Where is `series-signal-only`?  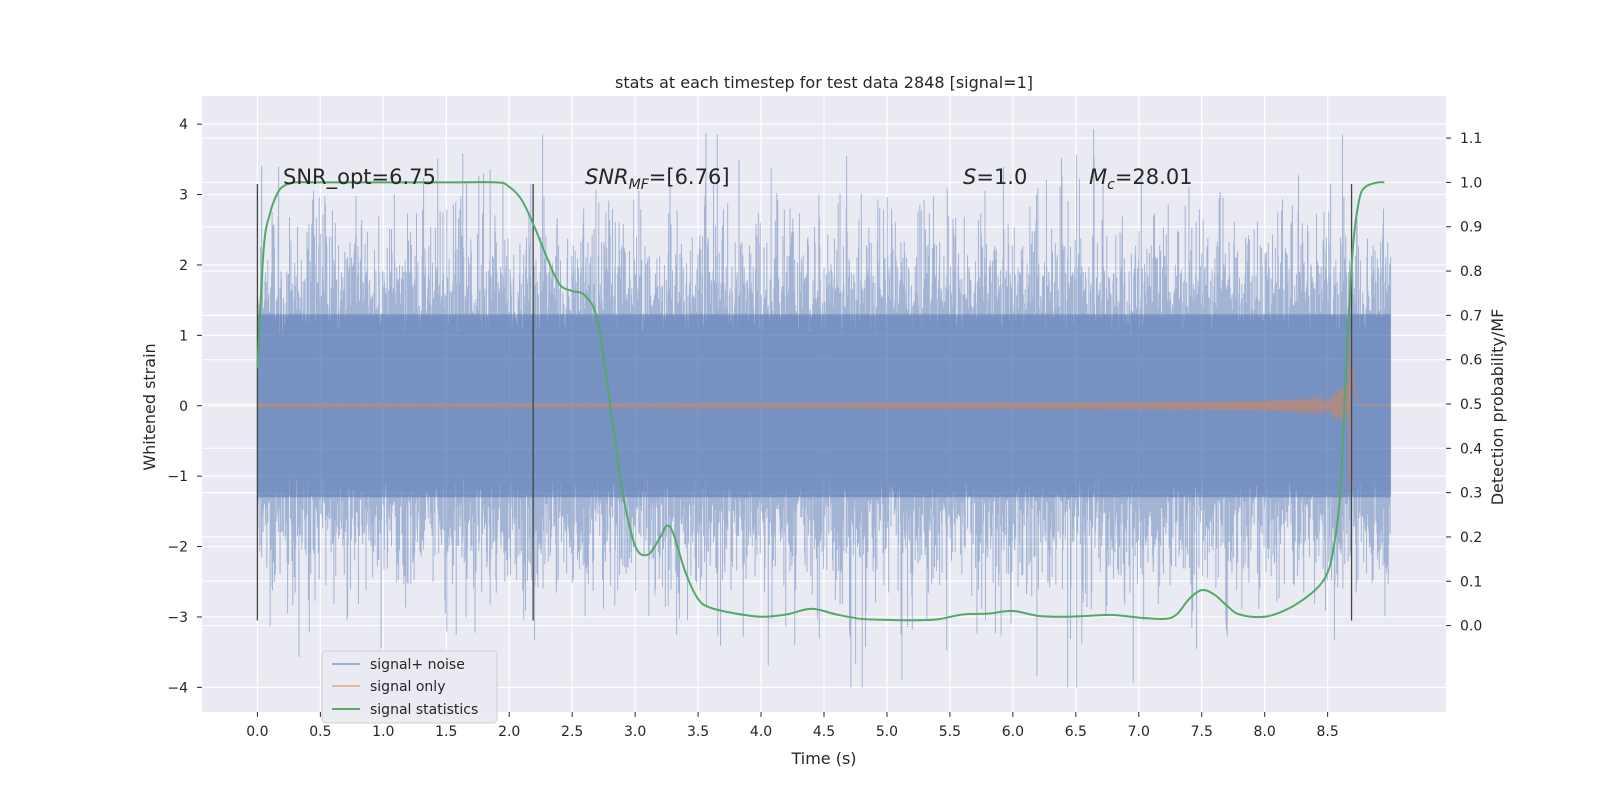 series-signal-only is located at coordinates (823, 410).